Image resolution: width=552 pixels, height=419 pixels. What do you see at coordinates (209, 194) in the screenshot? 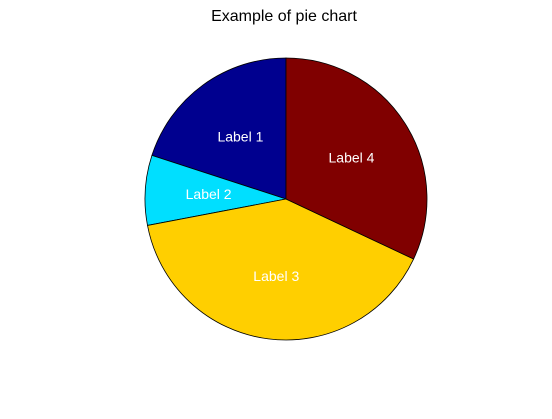
I see `pie-slice-label-2: Label 2` at bounding box center [209, 194].